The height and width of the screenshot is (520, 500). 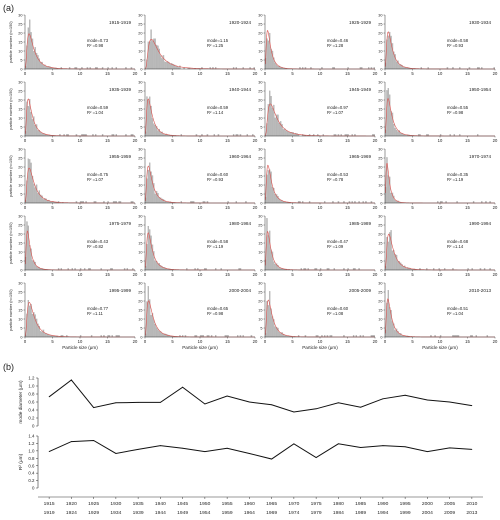 I want to click on mode-label: mode=0.47, so click(x=338, y=241).